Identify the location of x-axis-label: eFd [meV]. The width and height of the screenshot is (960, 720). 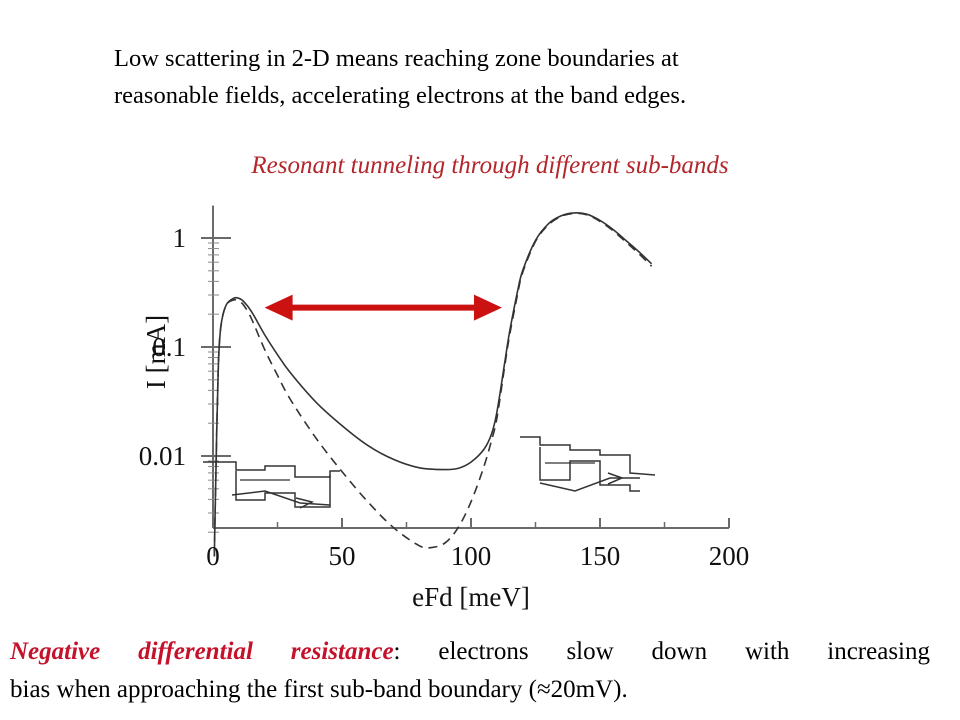
(471, 597).